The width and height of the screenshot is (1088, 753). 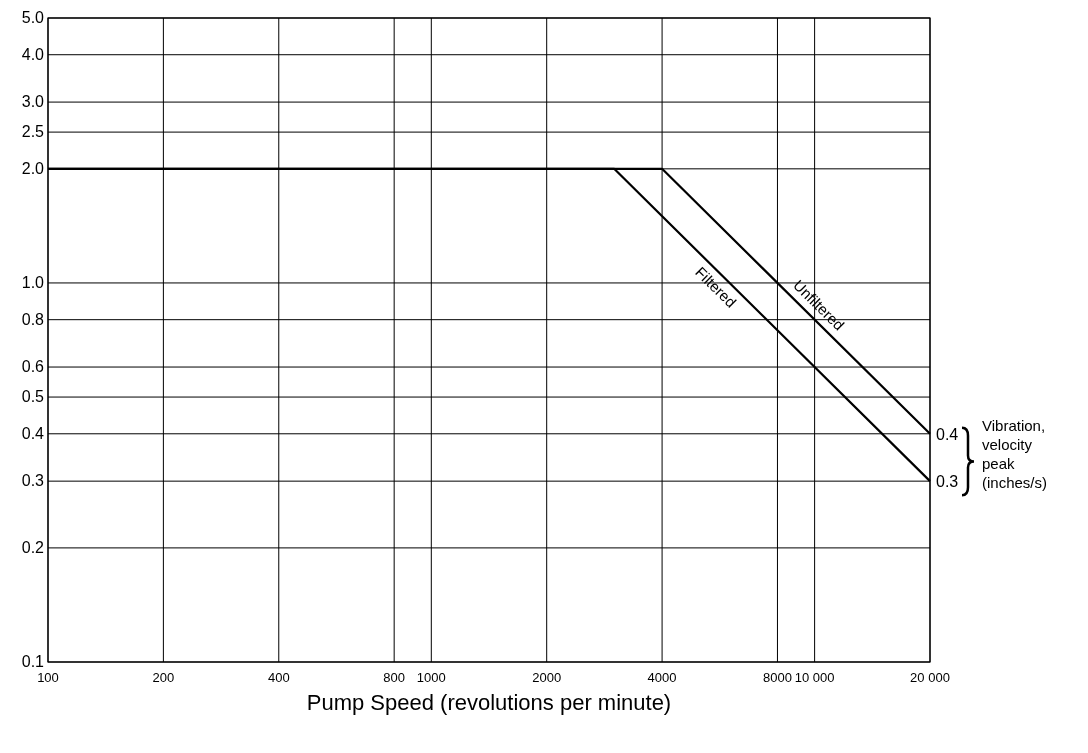 I want to click on y-tick-label: 0.2, so click(x=33, y=547).